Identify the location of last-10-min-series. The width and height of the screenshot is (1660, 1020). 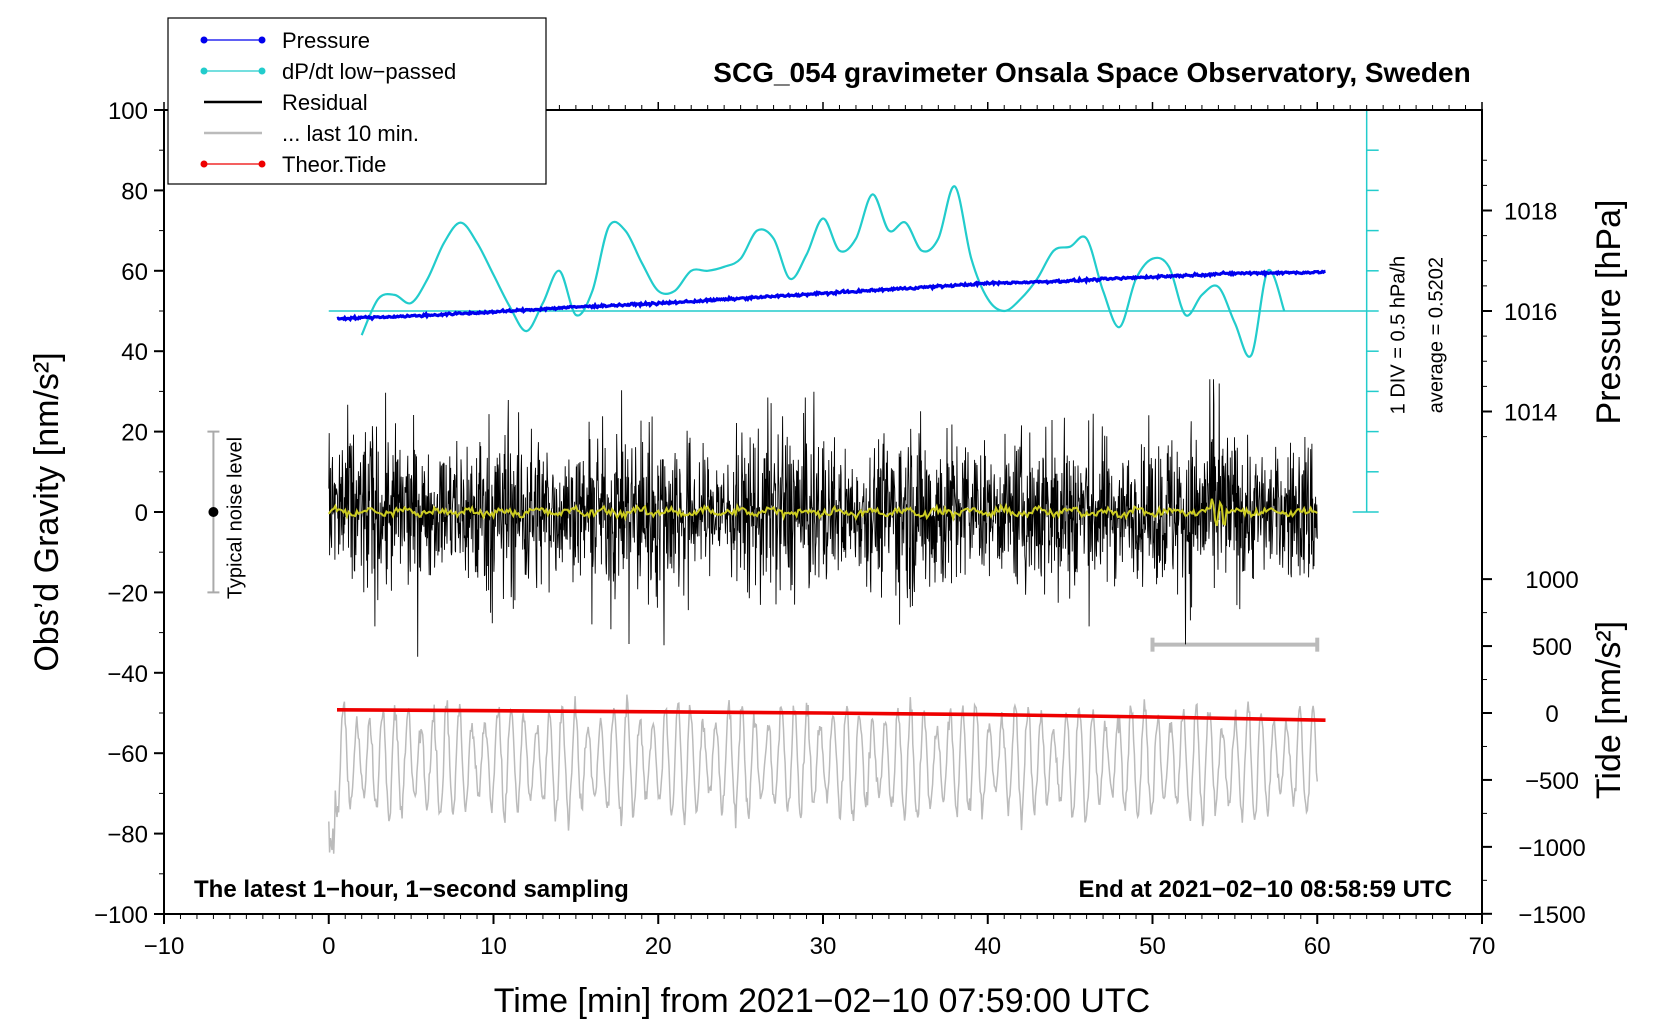
(824, 745).